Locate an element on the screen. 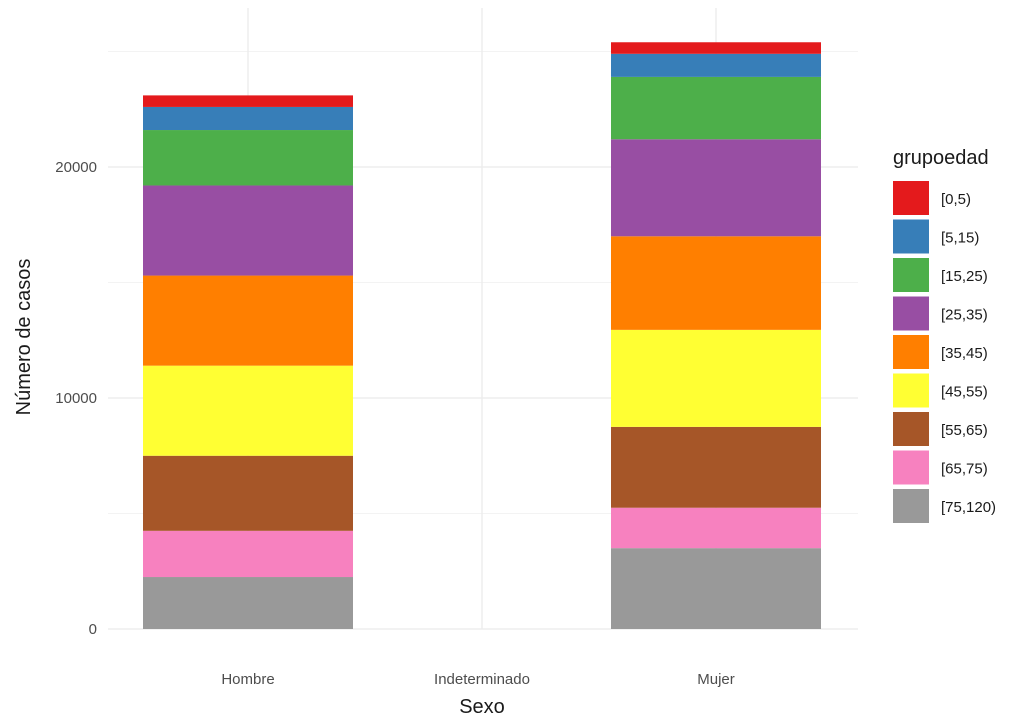 This screenshot has width=1018, height=718. legend-label: [15,25) is located at coordinates (964, 276).